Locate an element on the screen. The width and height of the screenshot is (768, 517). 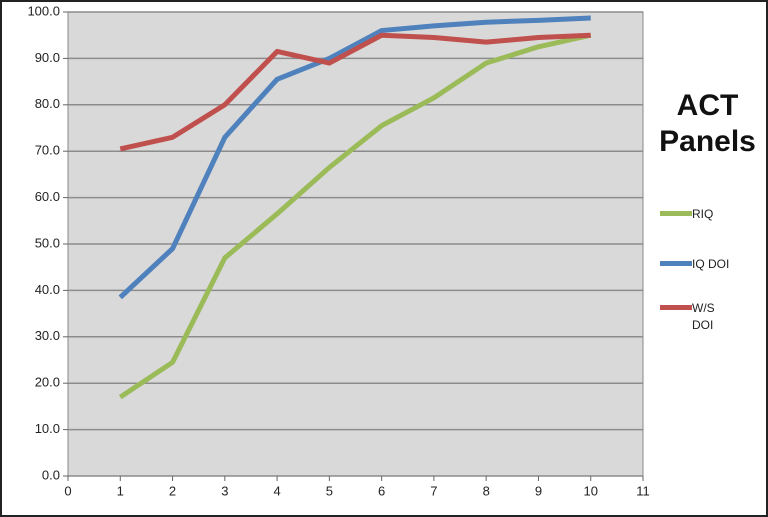
y-tick-label: 60.0 is located at coordinates (47, 196).